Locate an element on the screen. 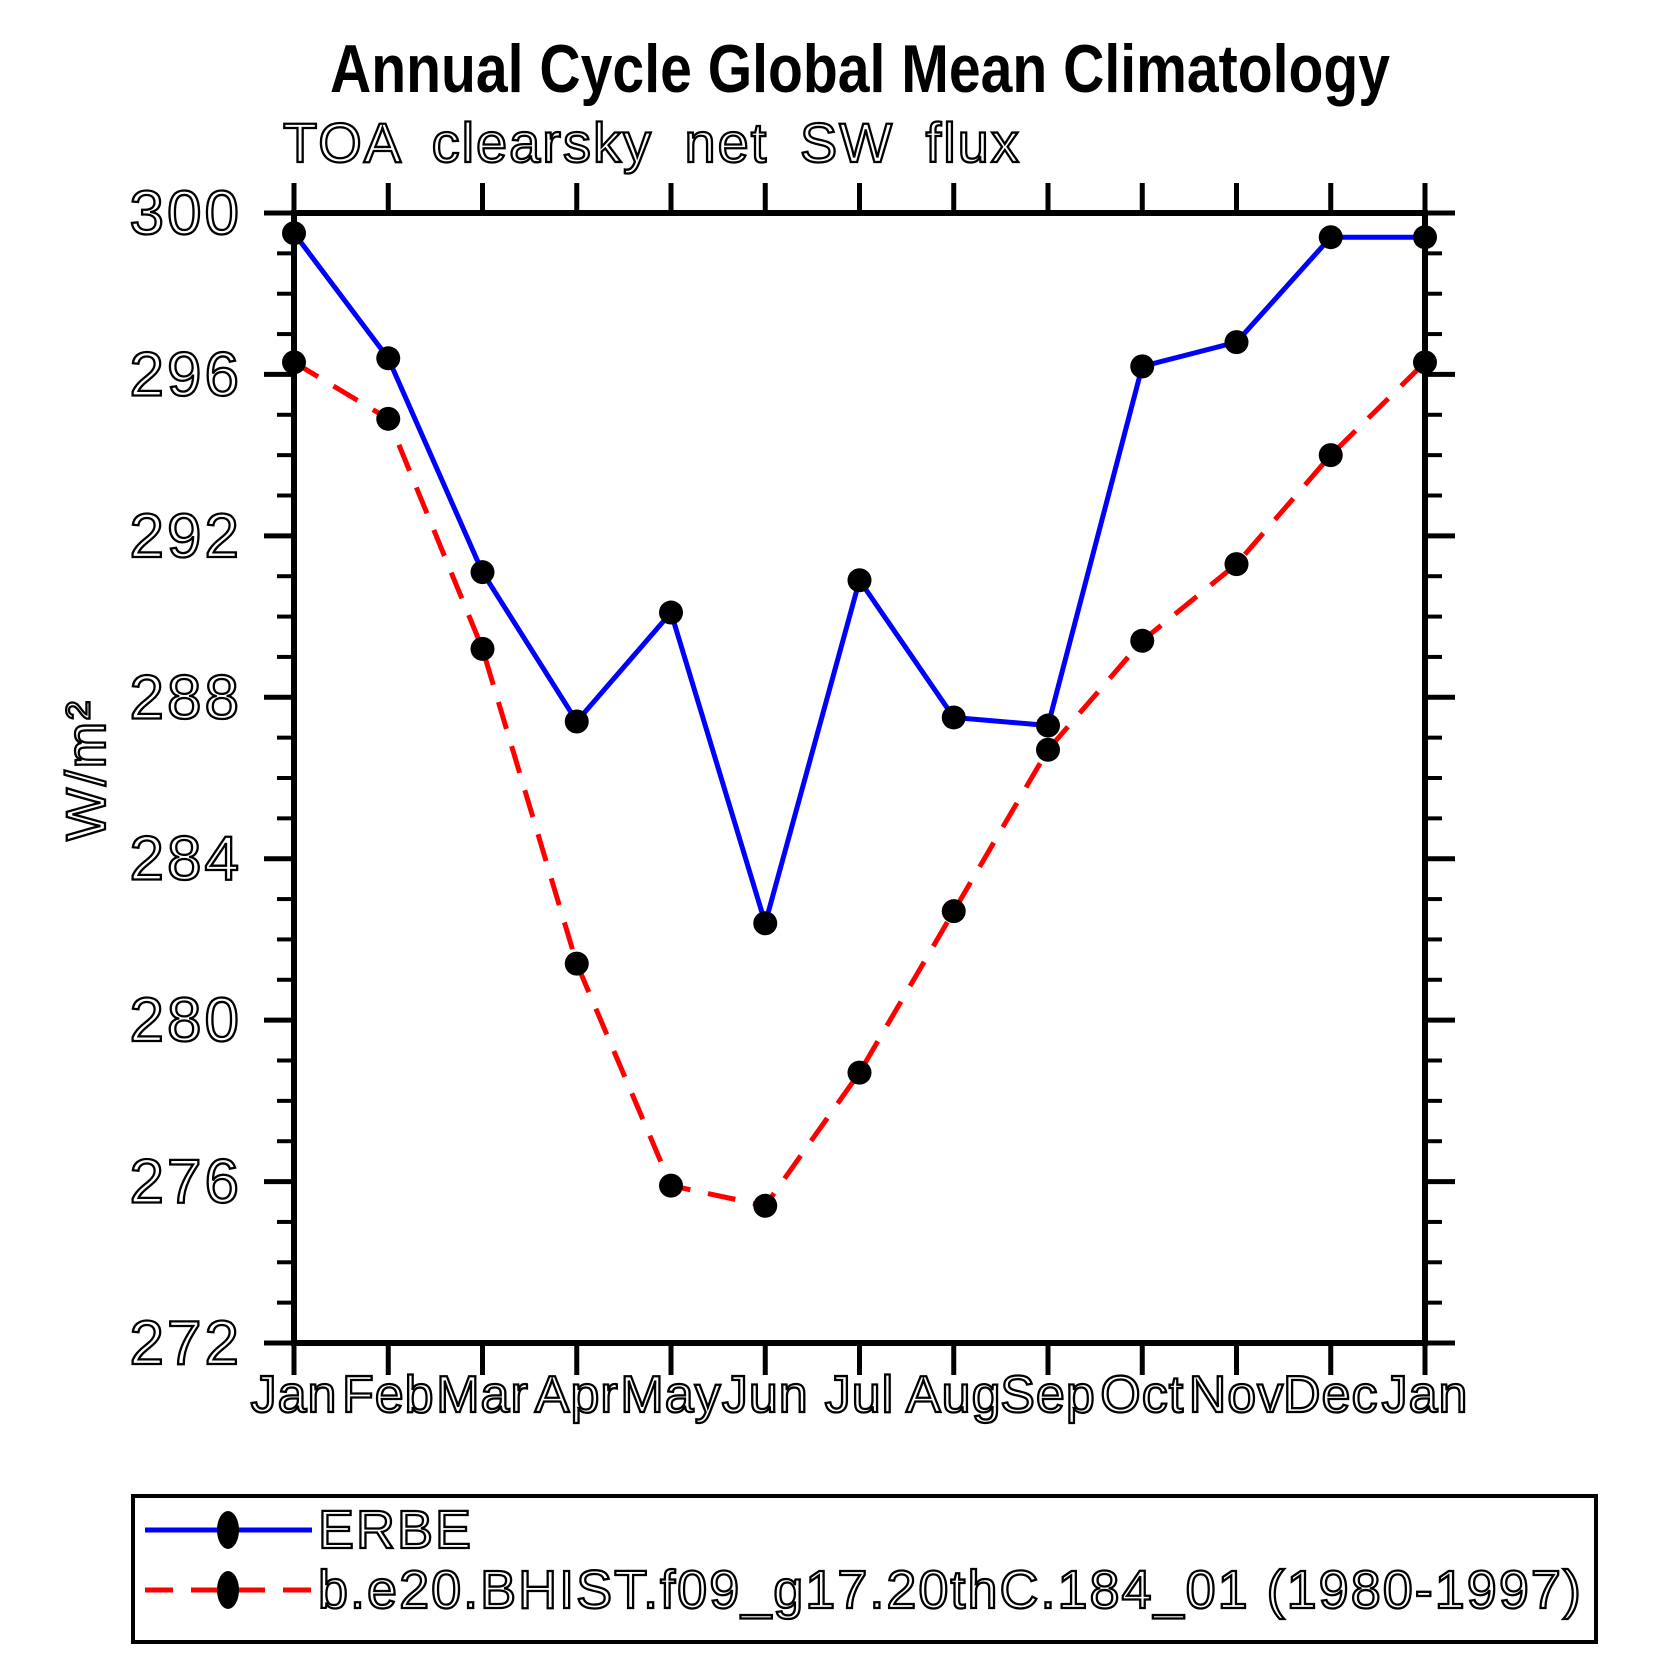 The image size is (1663, 1663). y-tick-label: 300 is located at coordinates (186, 213).